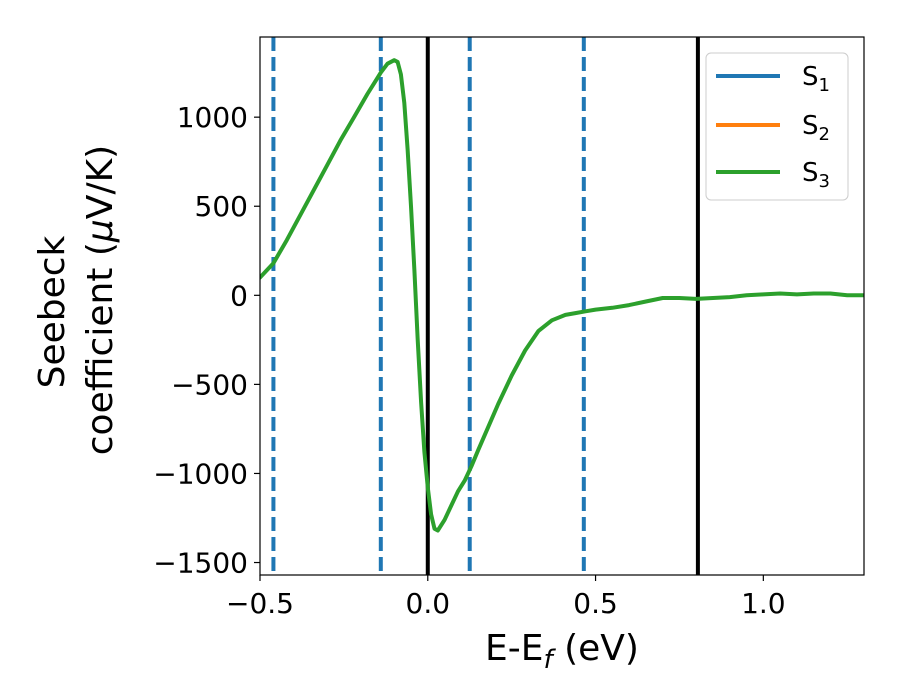  What do you see at coordinates (816, 79) in the screenshot?
I see `legend-label-s1: S1` at bounding box center [816, 79].